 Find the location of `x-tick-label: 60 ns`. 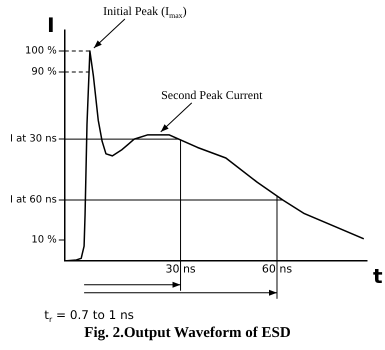

x-tick-label: 60 ns is located at coordinates (277, 269).